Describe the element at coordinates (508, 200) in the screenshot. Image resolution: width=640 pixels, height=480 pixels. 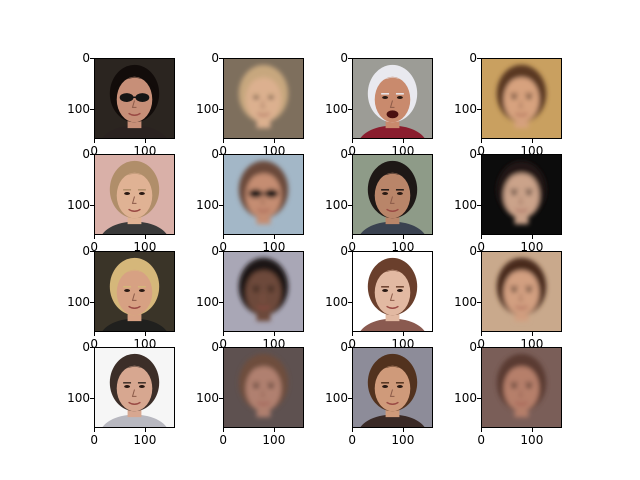
I see `subplot-1-3: 0 100 0 100` at that location.